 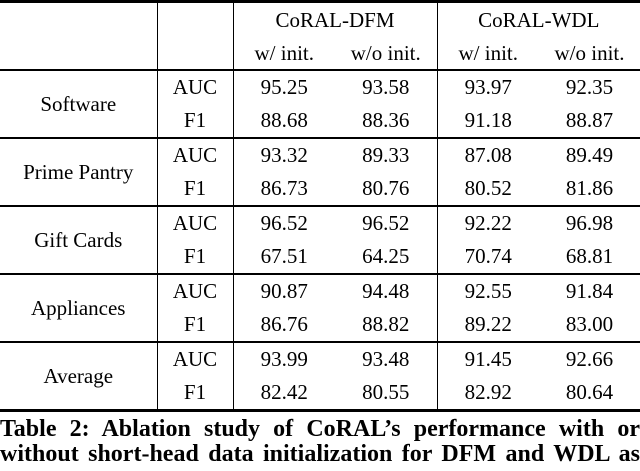 What do you see at coordinates (589, 256) in the screenshot?
I see `value-cell: 68.81` at bounding box center [589, 256].